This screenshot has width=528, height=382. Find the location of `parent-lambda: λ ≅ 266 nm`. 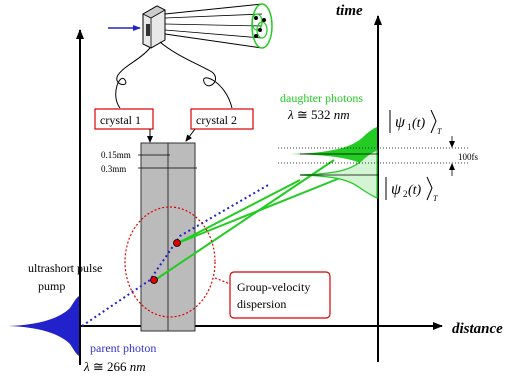

parent-lambda: λ ≅ 266 nm is located at coordinates (114, 366).